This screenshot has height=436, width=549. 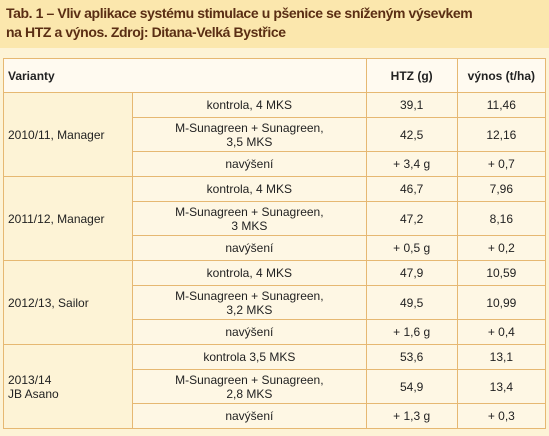 What do you see at coordinates (411, 357) in the screenshot?
I see `value-cell: 53,6` at bounding box center [411, 357].